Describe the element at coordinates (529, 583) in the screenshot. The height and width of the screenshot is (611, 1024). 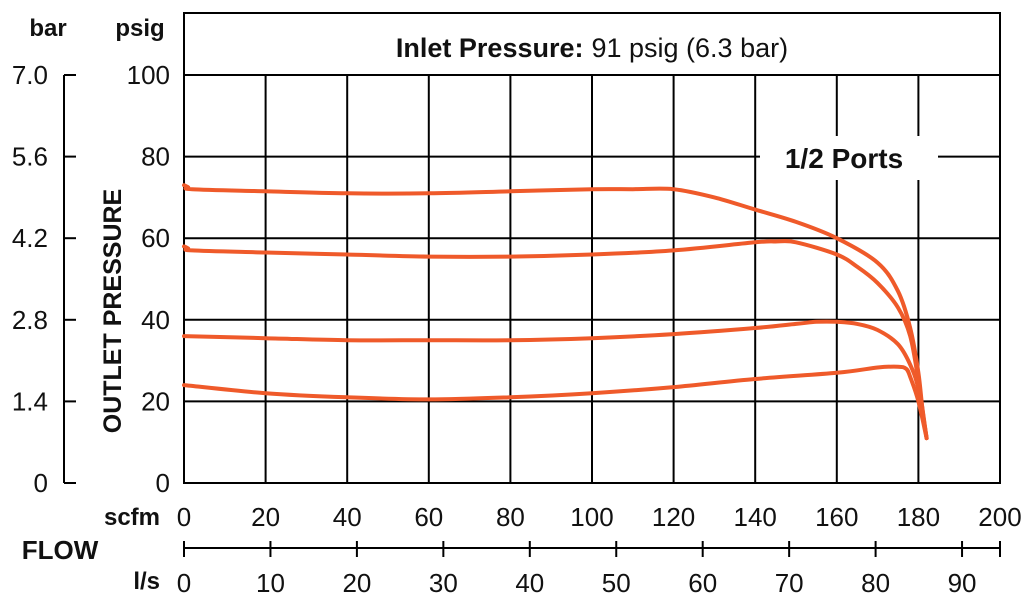
I see `x-secondary-tick-label-4: 40` at that location.